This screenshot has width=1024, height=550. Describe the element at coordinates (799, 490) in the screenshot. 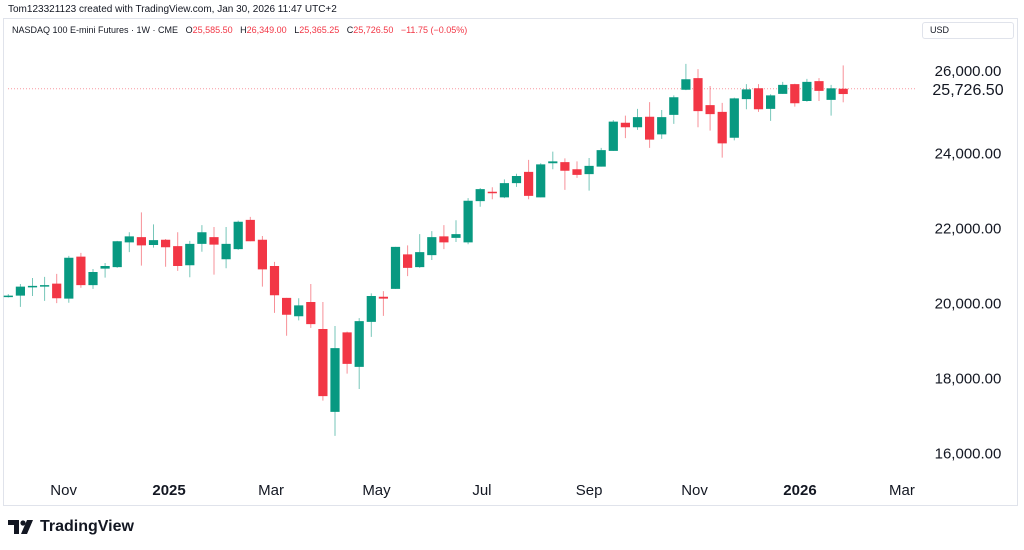

I see `time-axis-label: 2026` at that location.